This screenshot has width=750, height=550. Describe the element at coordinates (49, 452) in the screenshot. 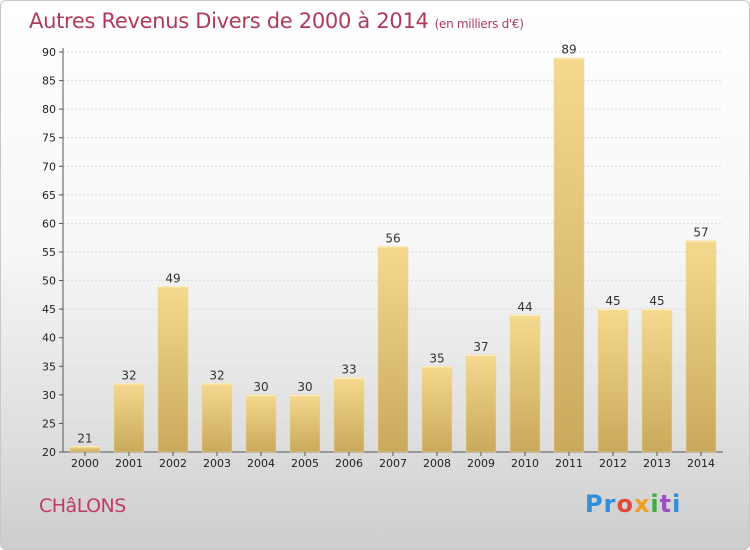

I see `y-tick-label: 20` at that location.